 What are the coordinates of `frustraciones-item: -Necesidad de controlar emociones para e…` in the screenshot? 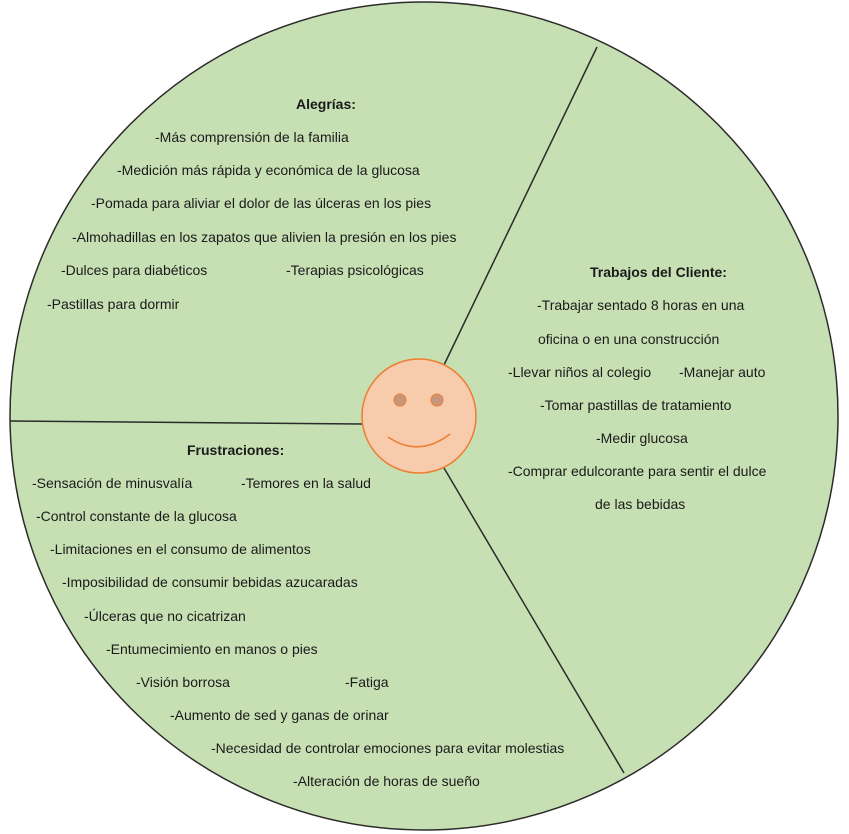 It's located at (388, 748).